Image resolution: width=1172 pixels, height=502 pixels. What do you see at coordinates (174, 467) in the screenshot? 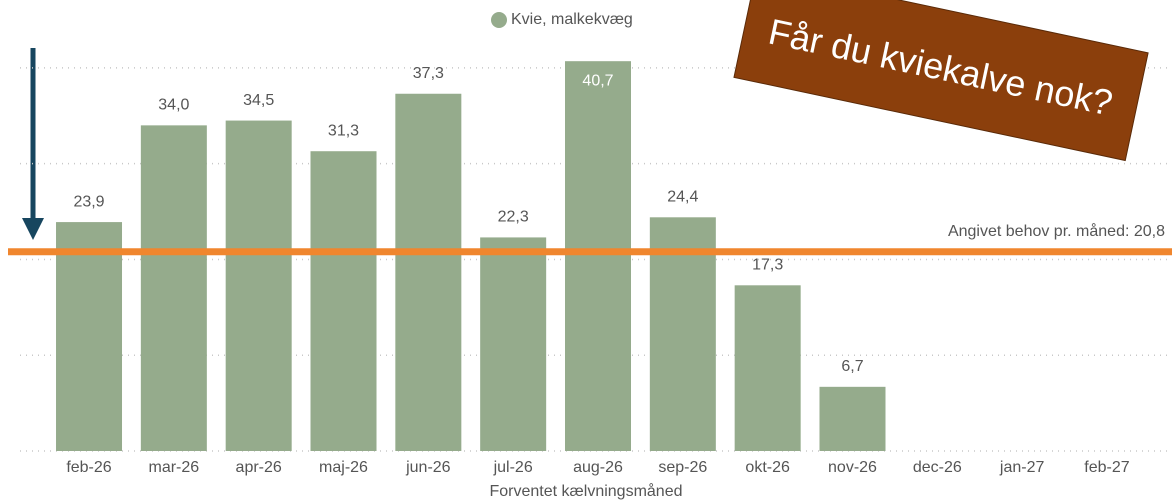
I see `x-tick-label: mar-26` at bounding box center [174, 467].